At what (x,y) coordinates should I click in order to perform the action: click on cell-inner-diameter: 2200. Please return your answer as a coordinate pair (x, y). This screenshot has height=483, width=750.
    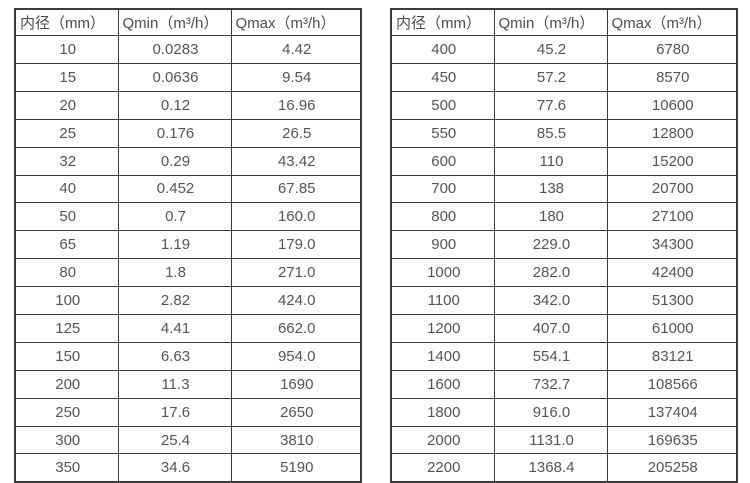
    Looking at the image, I should click on (442, 468).